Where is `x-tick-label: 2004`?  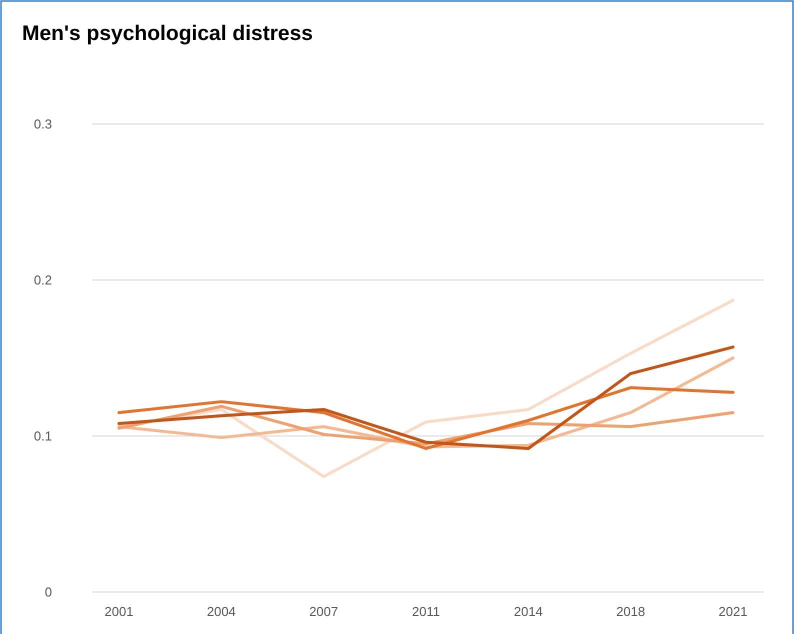
x-tick-label: 2004 is located at coordinates (221, 611).